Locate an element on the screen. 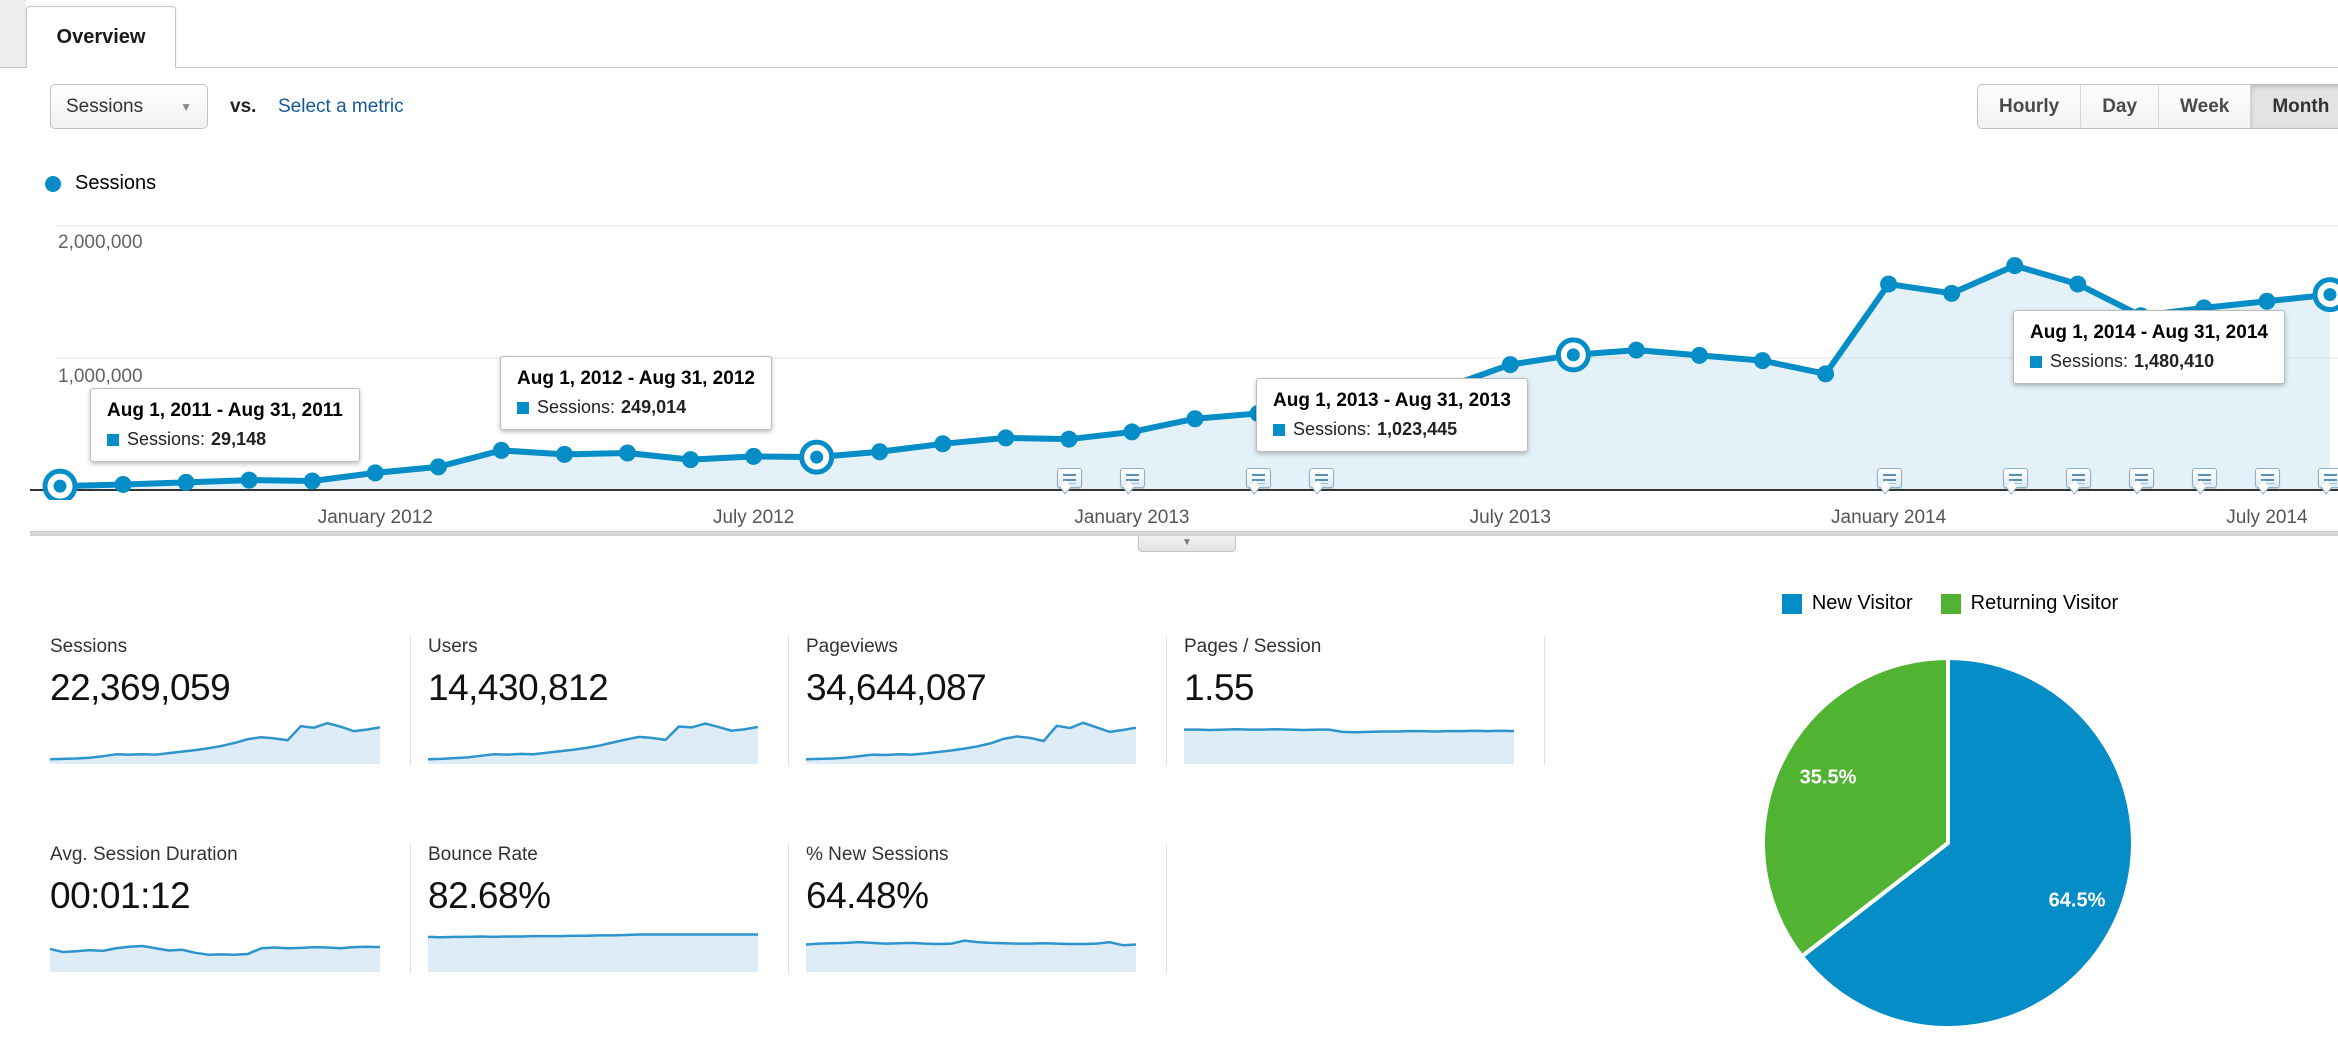 This screenshot has height=1060, width=2338. x-axis-tick-label: January 2014 is located at coordinates (1889, 517).